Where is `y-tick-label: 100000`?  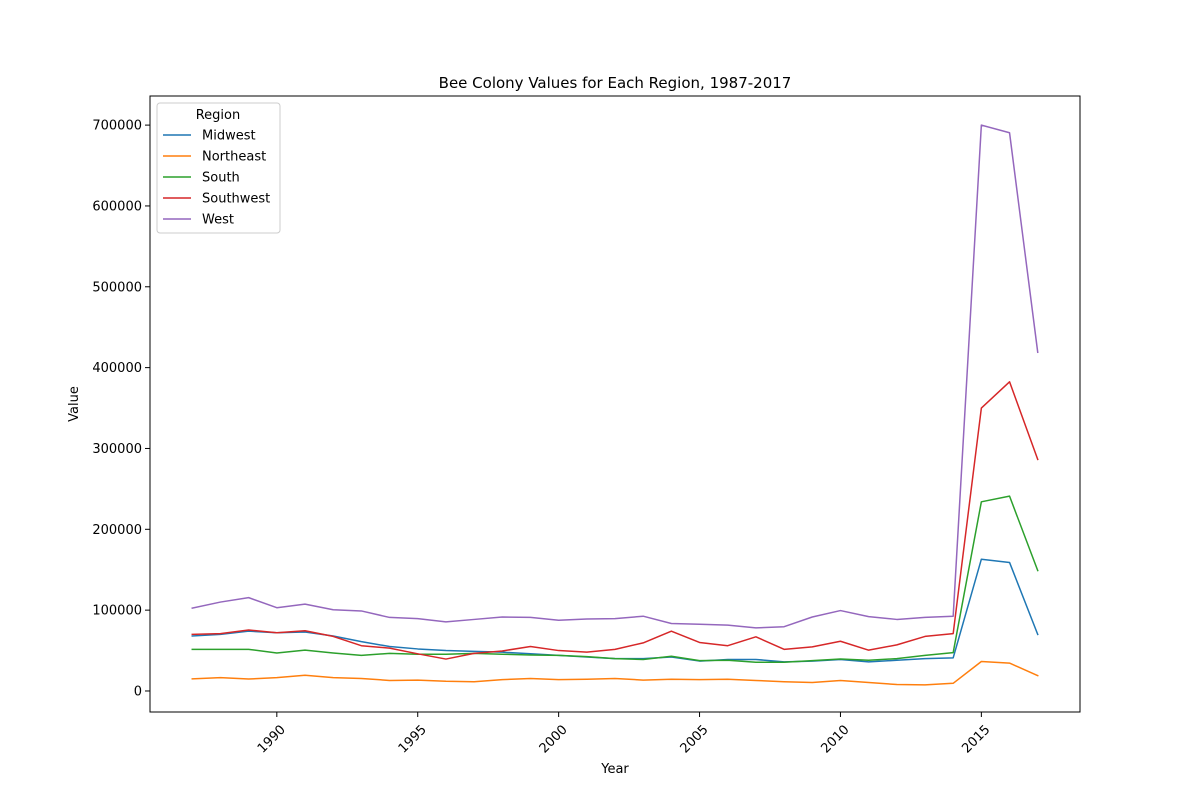
y-tick-label: 100000 is located at coordinates (117, 611).